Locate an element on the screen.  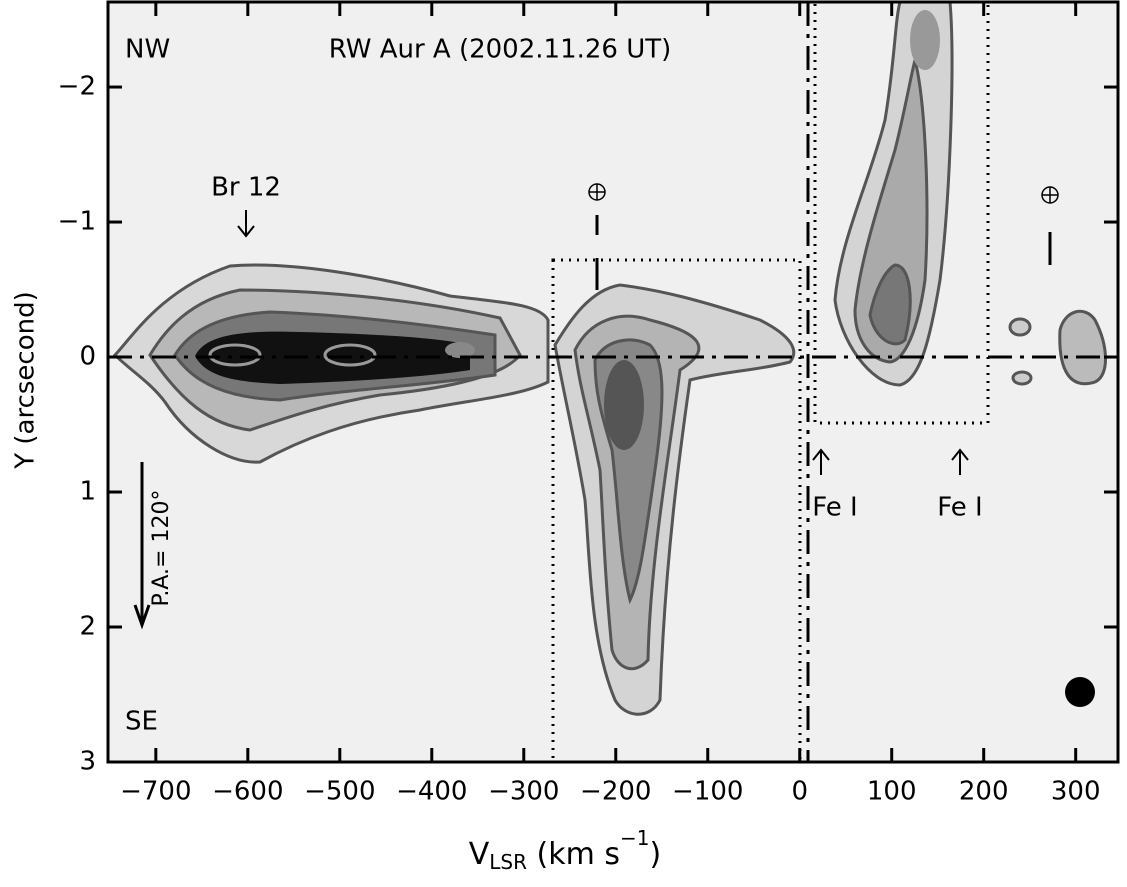
y-axis-label: Y (arcsecond) is located at coordinates (26, 380).